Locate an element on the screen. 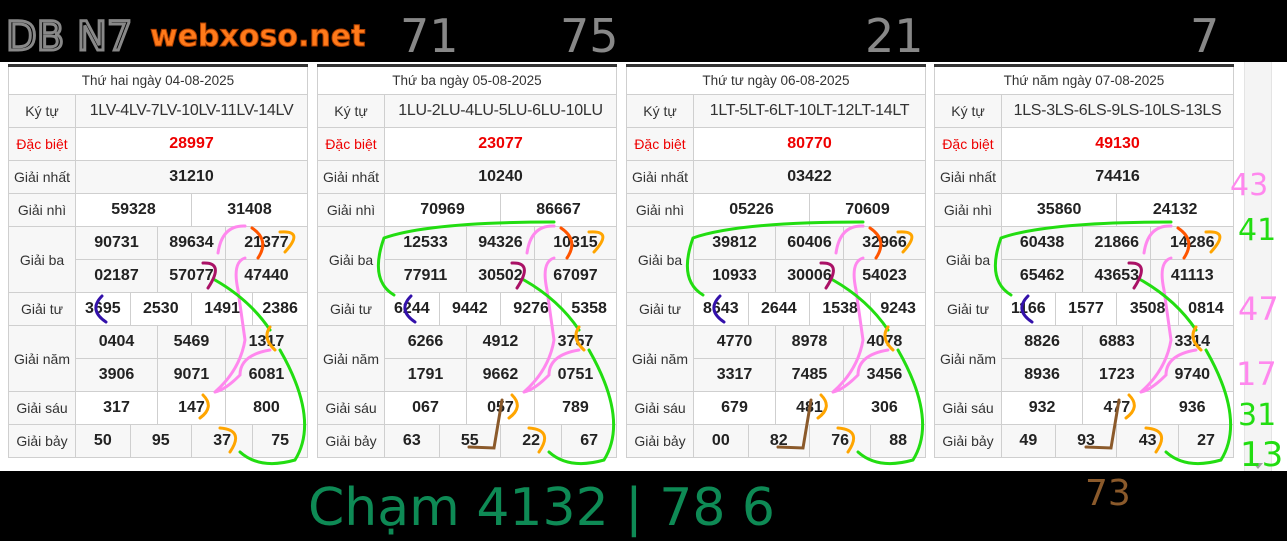  fifth-prize: 7485 is located at coordinates (809, 375).